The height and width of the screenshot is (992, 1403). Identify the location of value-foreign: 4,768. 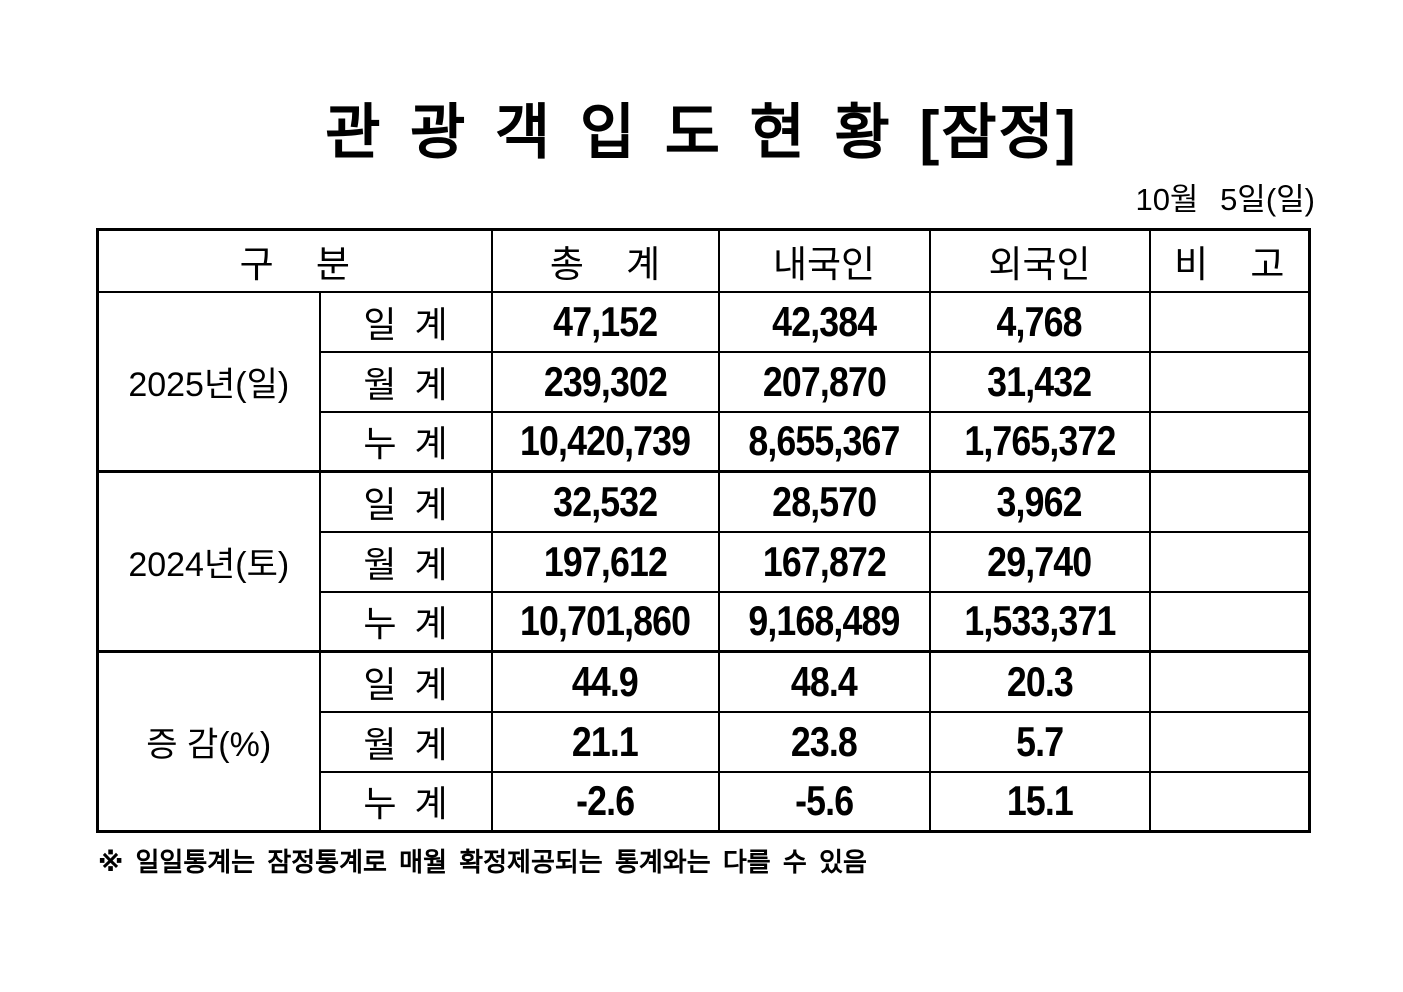
(1039, 321).